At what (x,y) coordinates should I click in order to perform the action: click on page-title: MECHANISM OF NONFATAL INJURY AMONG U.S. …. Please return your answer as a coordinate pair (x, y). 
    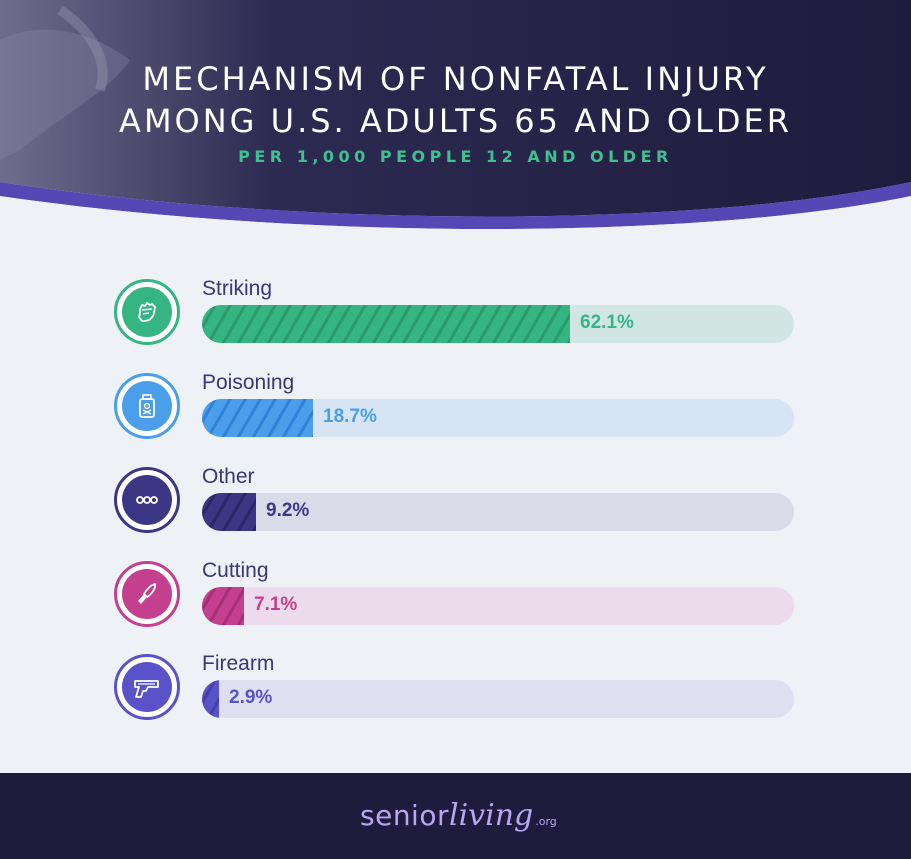
    Looking at the image, I should click on (455, 100).